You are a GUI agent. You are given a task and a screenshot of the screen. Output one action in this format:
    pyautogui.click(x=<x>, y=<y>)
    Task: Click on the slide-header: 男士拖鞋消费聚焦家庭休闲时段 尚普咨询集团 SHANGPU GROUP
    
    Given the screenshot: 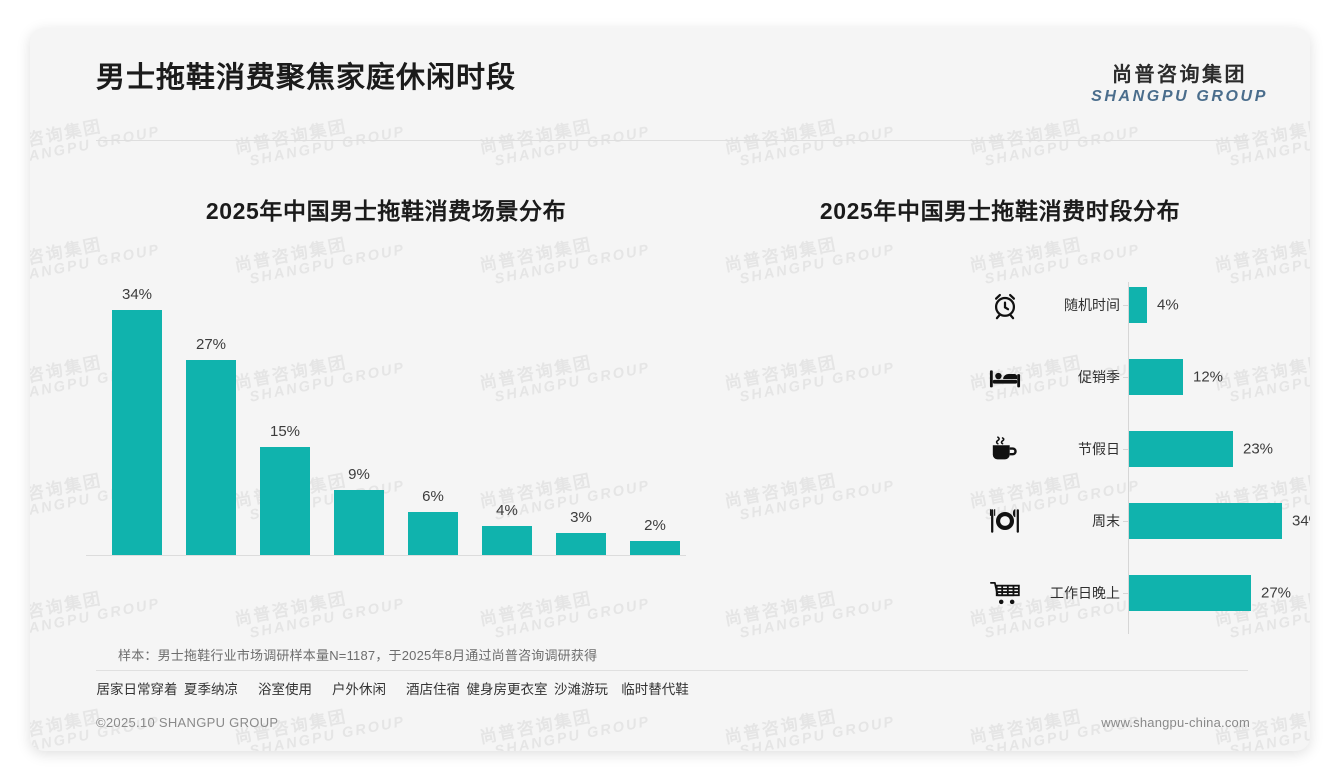 What is the action you would take?
    pyautogui.click(x=670, y=75)
    